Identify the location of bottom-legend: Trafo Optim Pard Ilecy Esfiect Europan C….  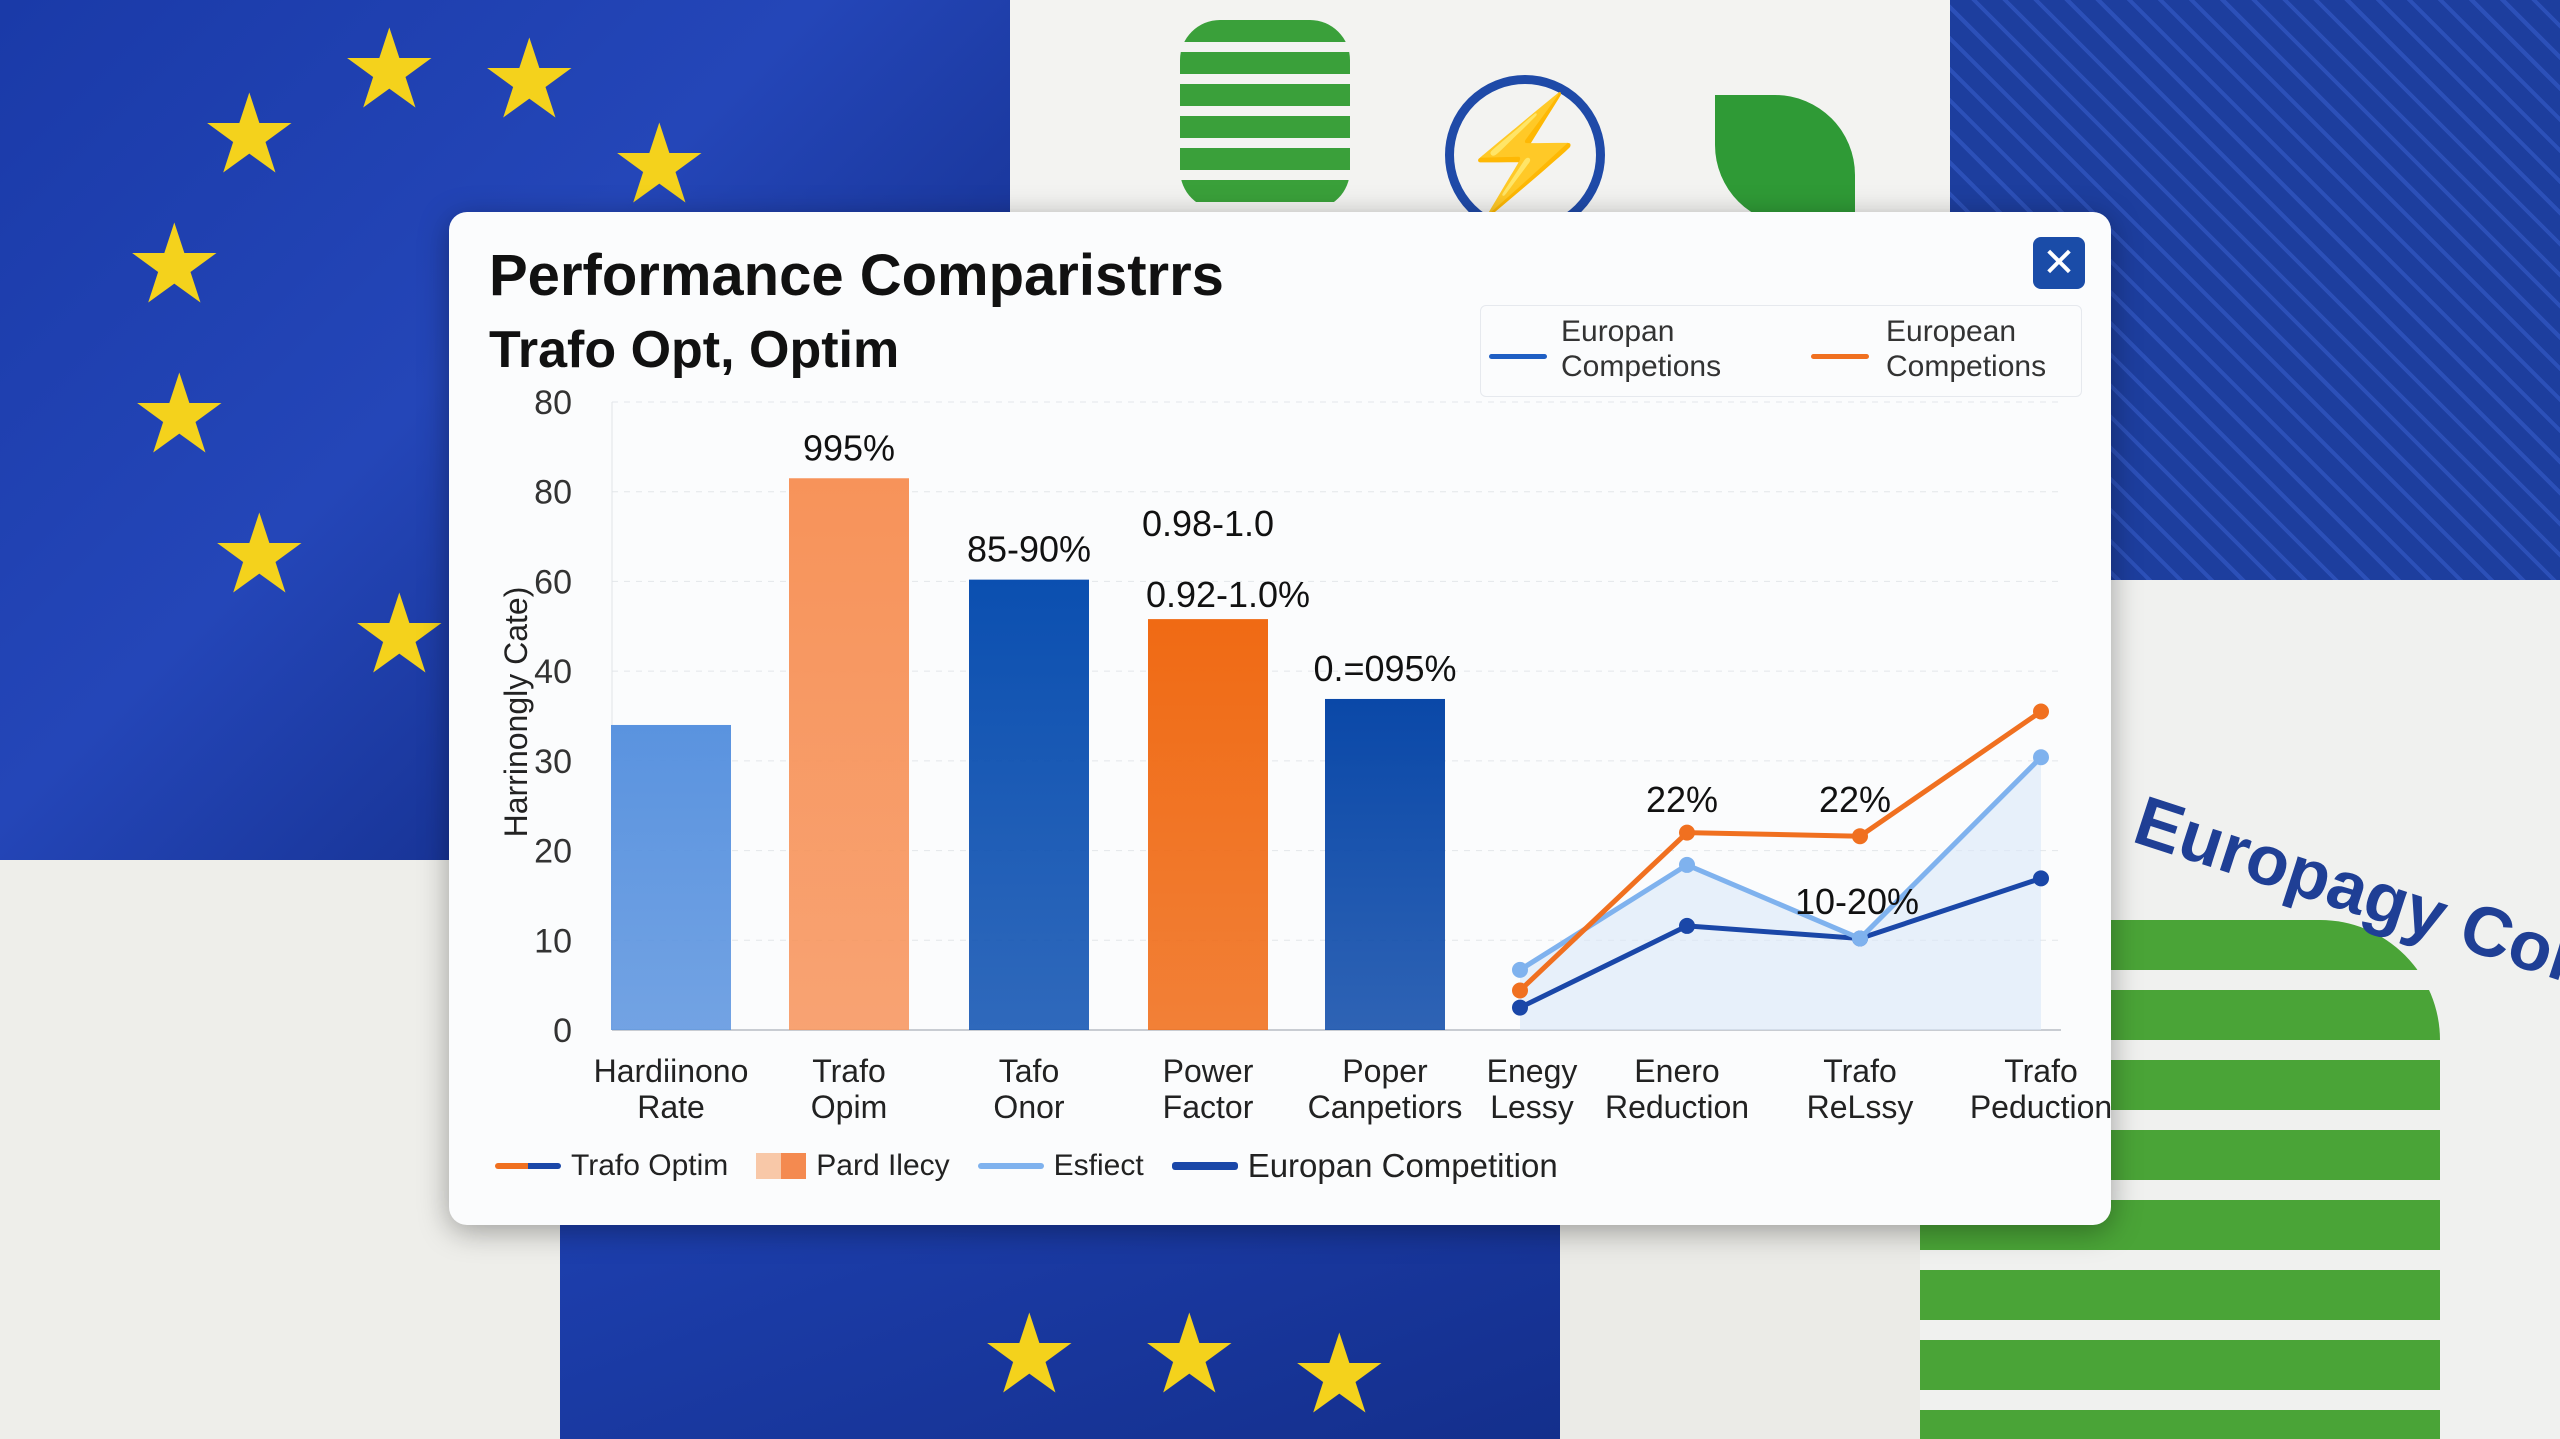
(1026, 1166).